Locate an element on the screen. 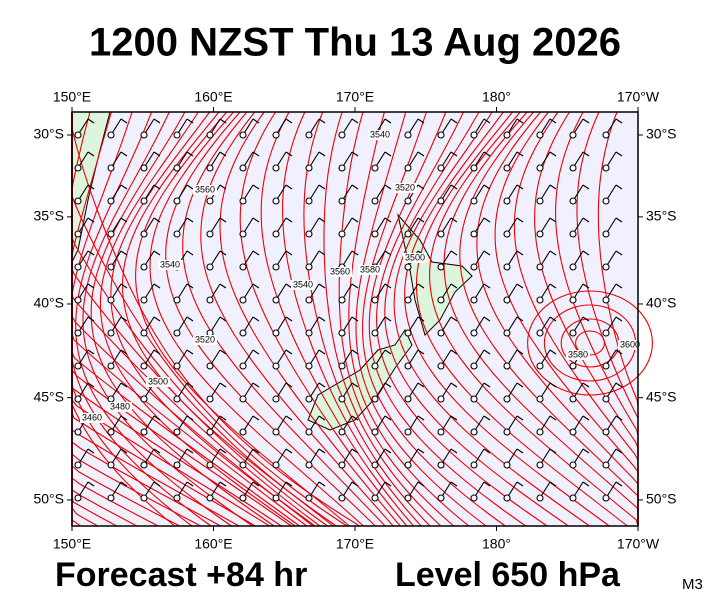 The width and height of the screenshot is (711, 605). lat-label: 30°S is located at coordinates (48, 134).